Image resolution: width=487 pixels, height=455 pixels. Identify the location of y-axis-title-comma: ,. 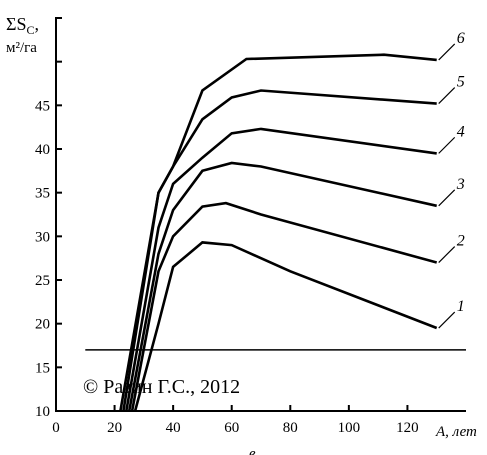
(37, 24).